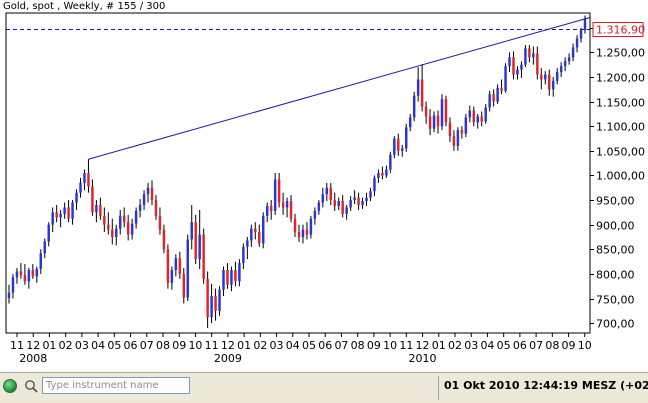 This screenshot has height=403, width=648. Describe the element at coordinates (98, 345) in the screenshot. I see `x-tick-label: 04` at that location.